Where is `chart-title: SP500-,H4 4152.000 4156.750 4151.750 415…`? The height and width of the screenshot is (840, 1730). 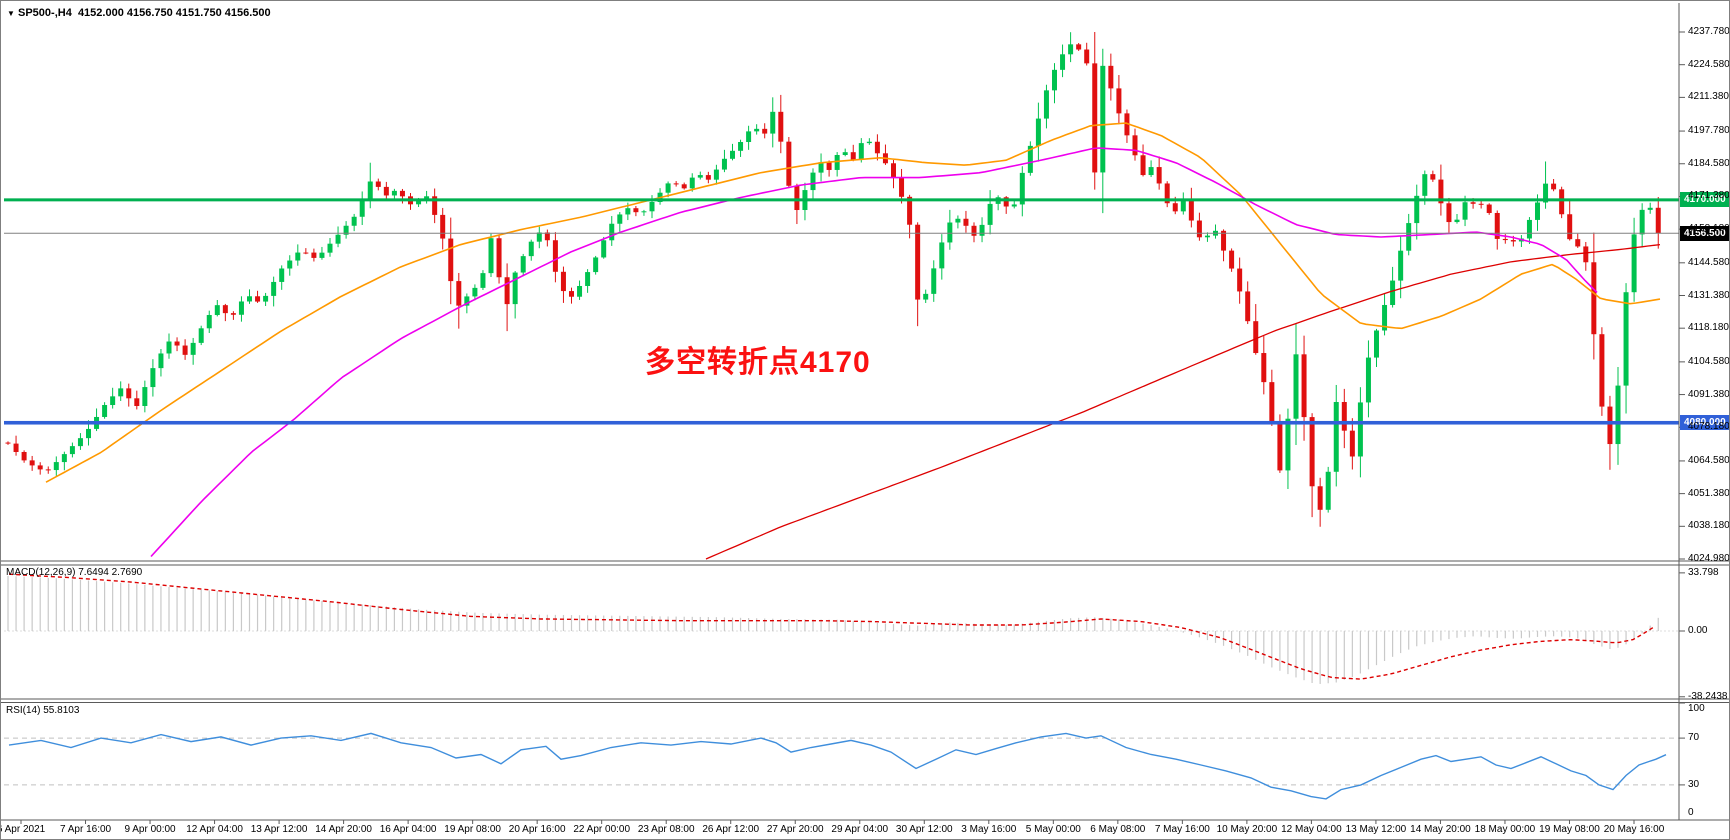 chart-title: SP500-,H4 4152.000 4156.750 4151.750 415… is located at coordinates (144, 13).